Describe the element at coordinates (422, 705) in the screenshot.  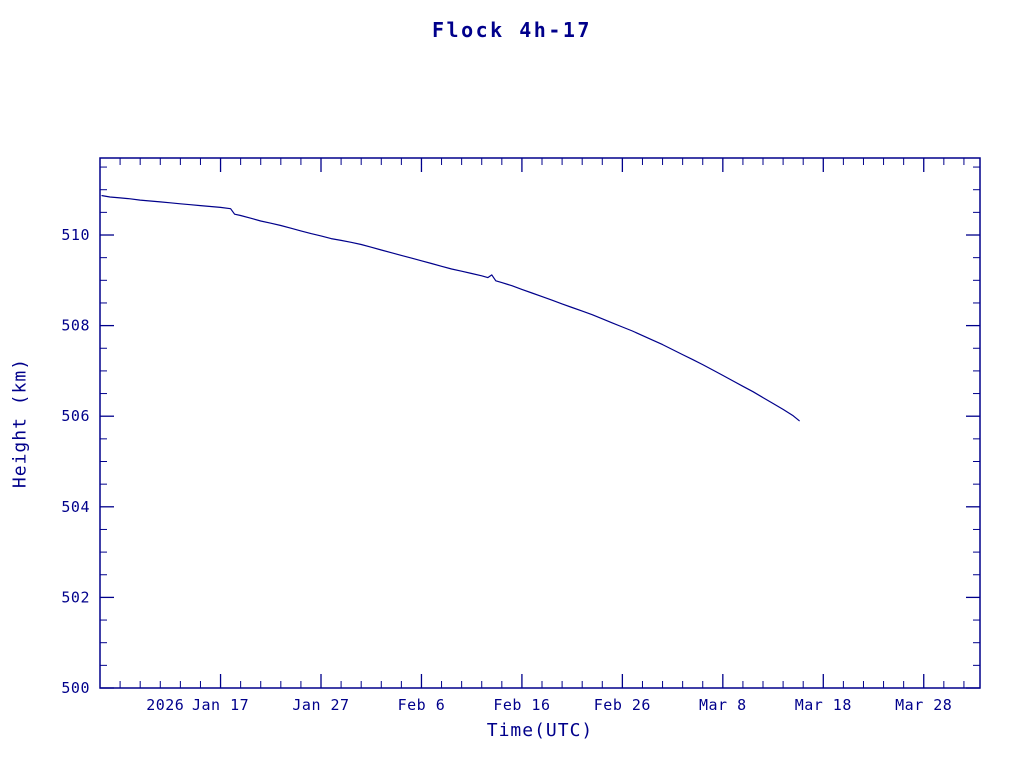
I see `svg-text: Feb 6` at that location.